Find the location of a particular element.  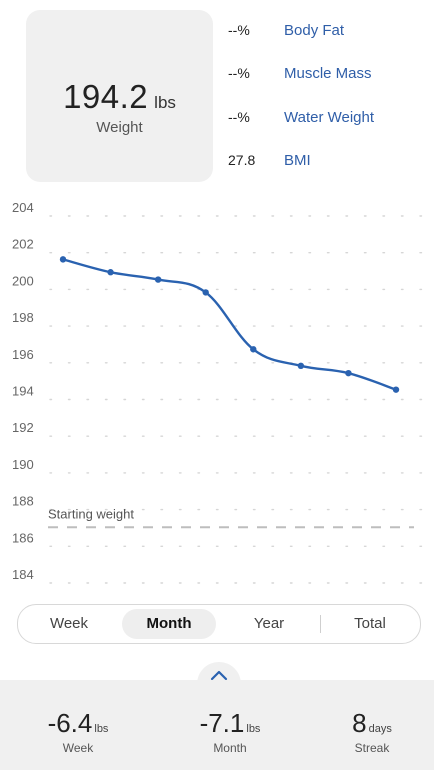

y-tick-label: 198 is located at coordinates (23, 317).